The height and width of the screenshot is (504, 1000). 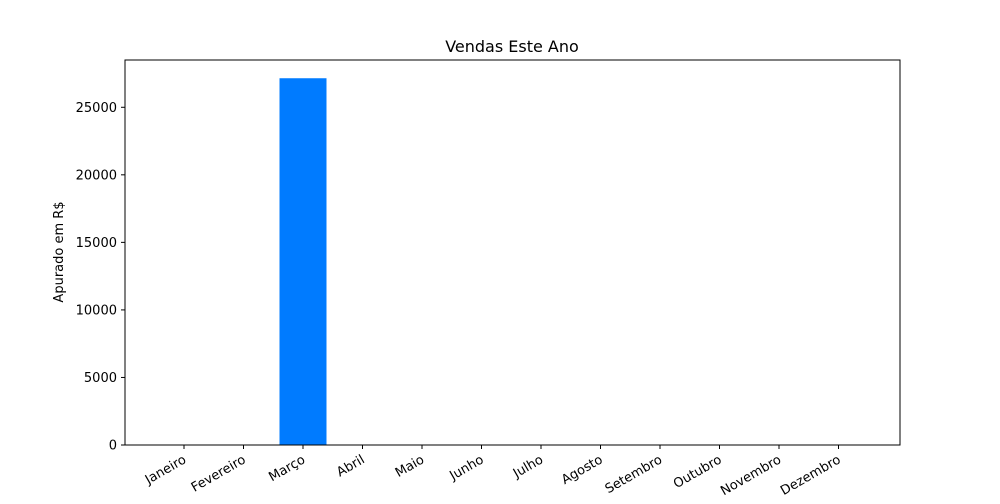 I want to click on y-tick-label: 15000, so click(x=96, y=243).